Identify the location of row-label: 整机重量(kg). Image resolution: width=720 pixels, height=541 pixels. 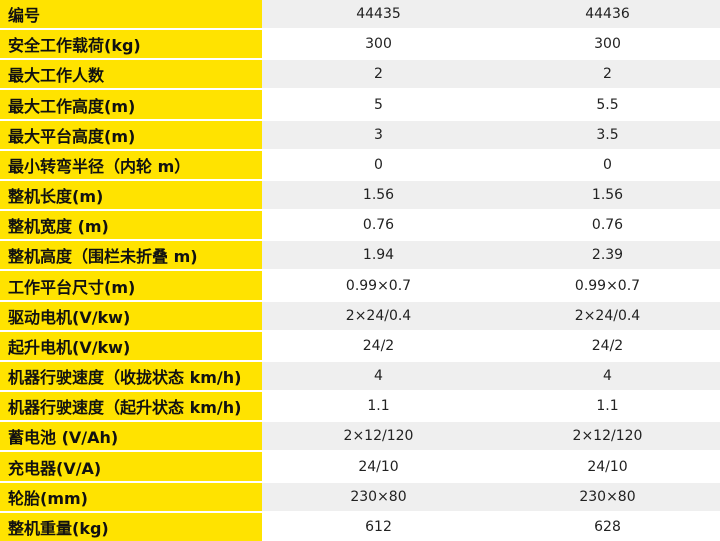
(131, 526).